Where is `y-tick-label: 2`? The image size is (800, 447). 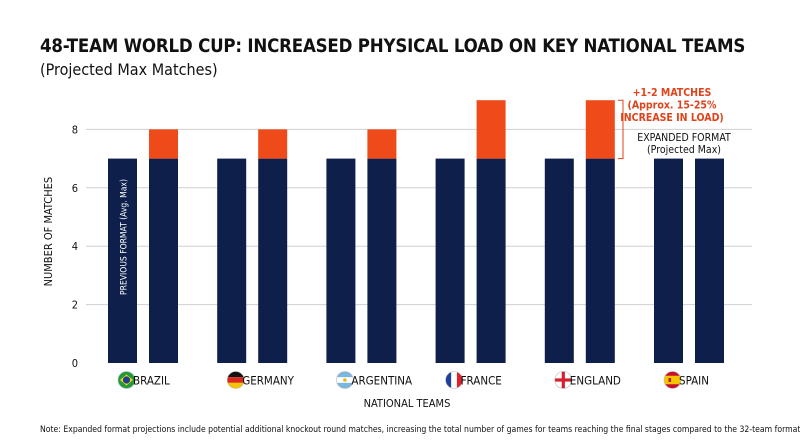 y-tick-label: 2 is located at coordinates (75, 305).